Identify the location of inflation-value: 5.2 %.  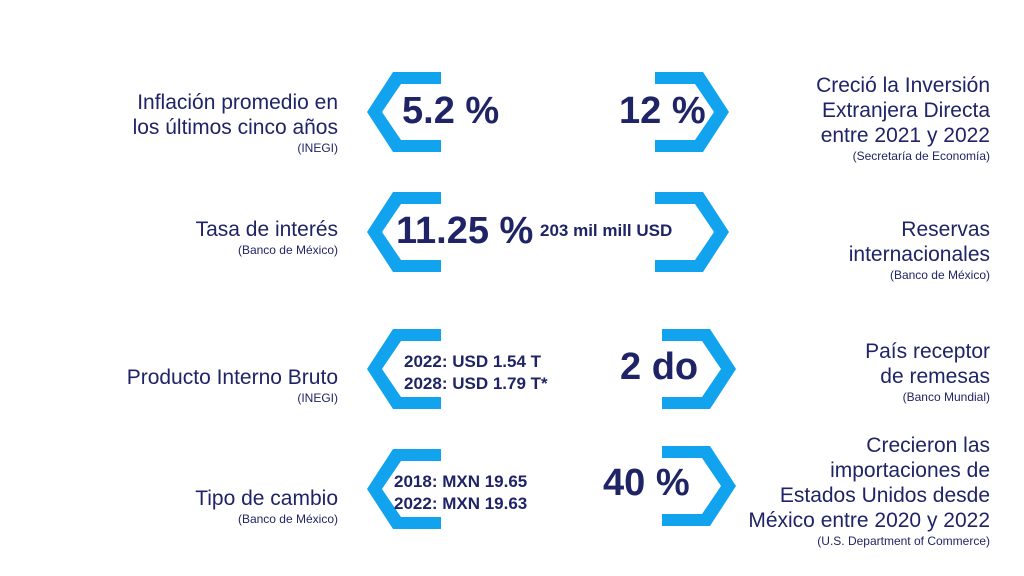
(451, 111).